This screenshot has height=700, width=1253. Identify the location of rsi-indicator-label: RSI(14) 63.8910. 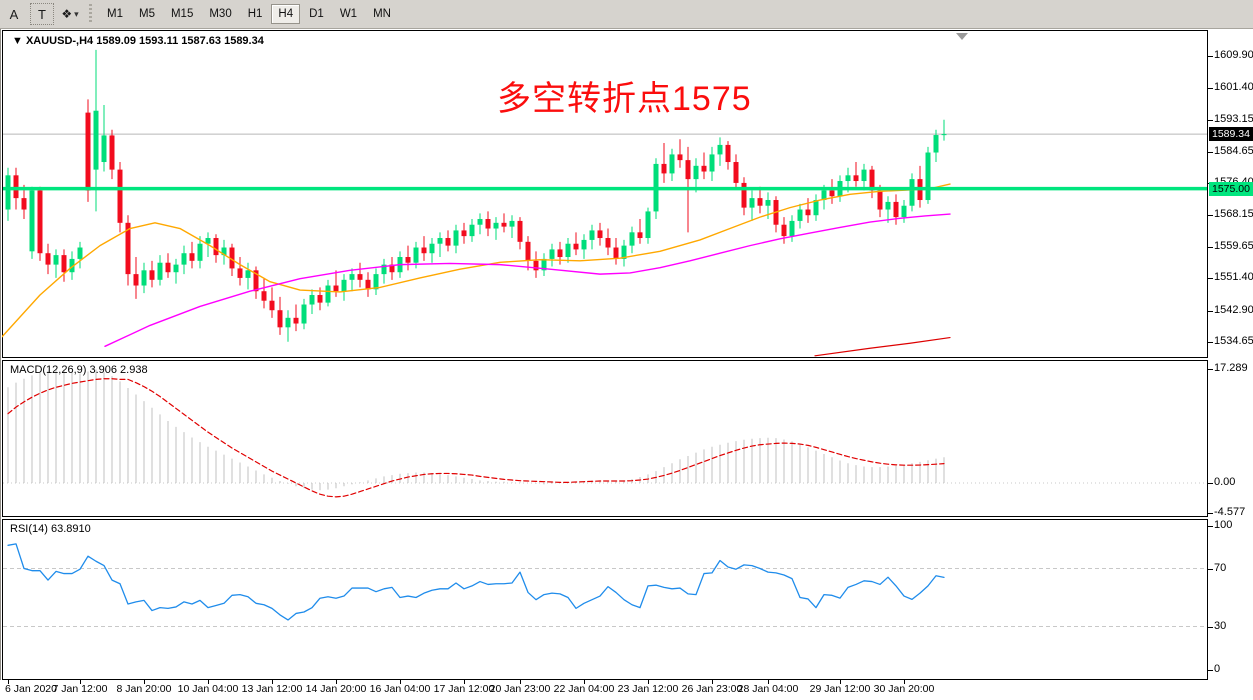
(50, 529).